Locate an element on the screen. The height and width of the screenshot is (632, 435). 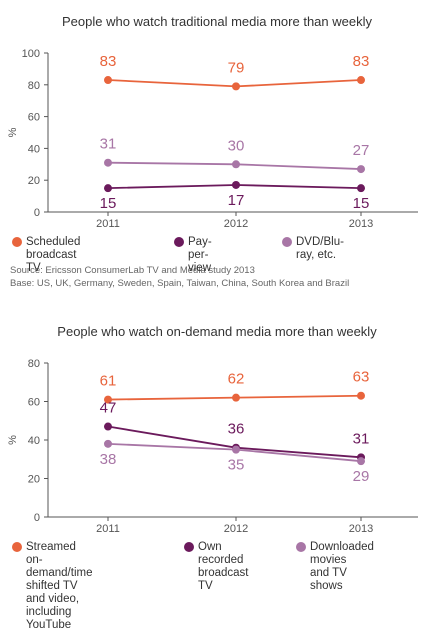
data-label: 27 is located at coordinates (361, 150).